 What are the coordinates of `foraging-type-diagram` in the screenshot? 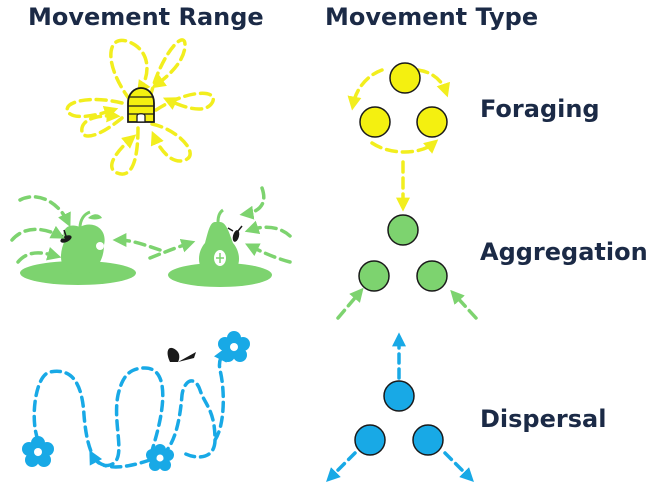 It's located at (400, 107).